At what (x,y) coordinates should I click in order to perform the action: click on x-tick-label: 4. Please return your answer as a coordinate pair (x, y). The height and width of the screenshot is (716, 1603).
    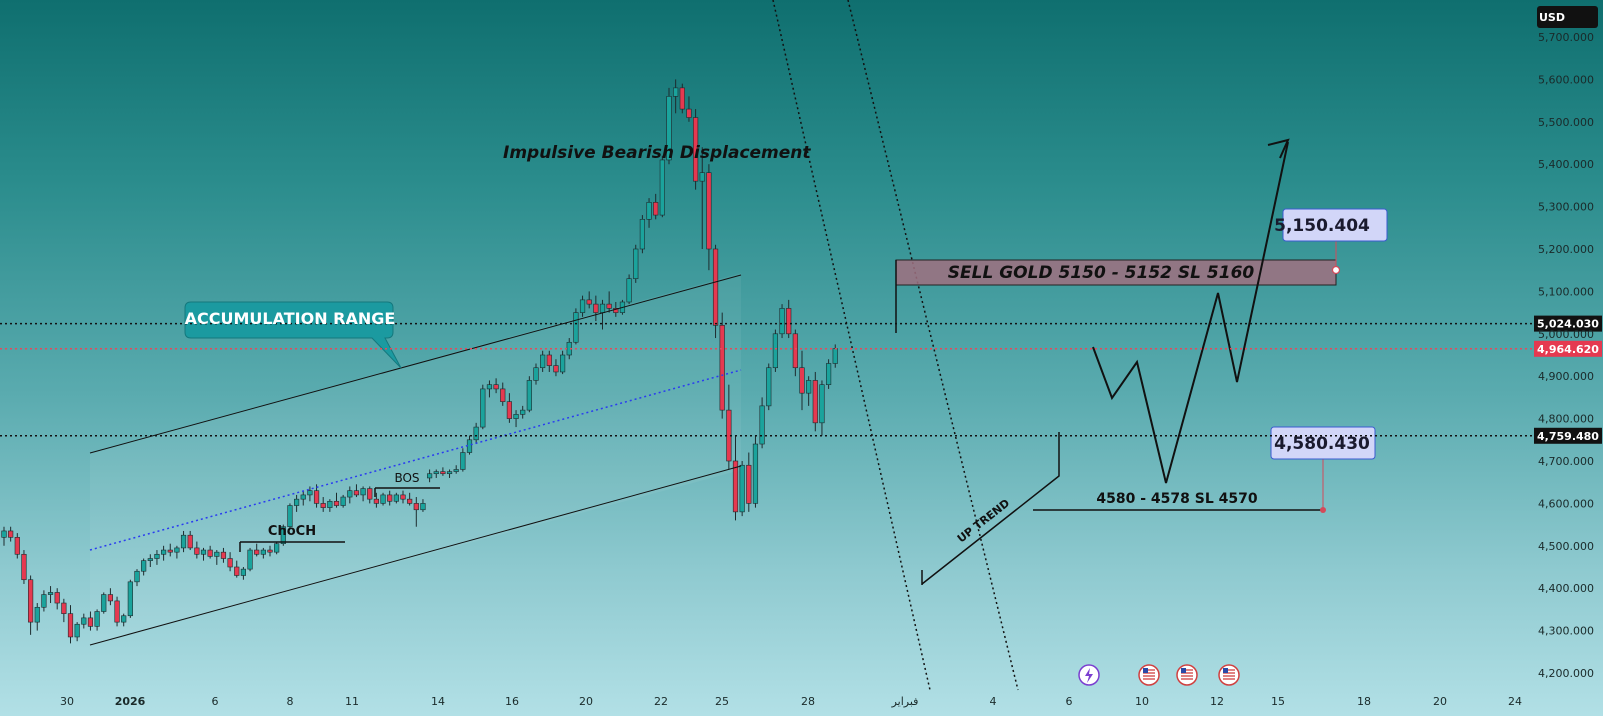
    Looking at the image, I should click on (993, 701).